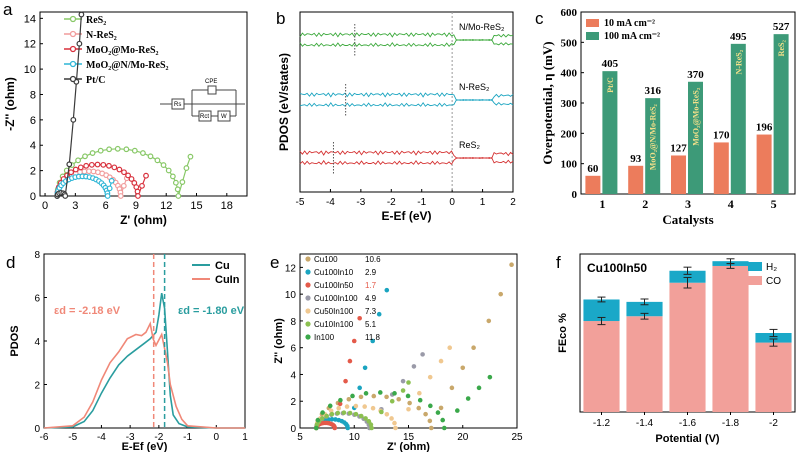 The height and width of the screenshot is (452, 803). What do you see at coordinates (569, 43) in the screenshot?
I see `y-tick-label: 500` at bounding box center [569, 43].